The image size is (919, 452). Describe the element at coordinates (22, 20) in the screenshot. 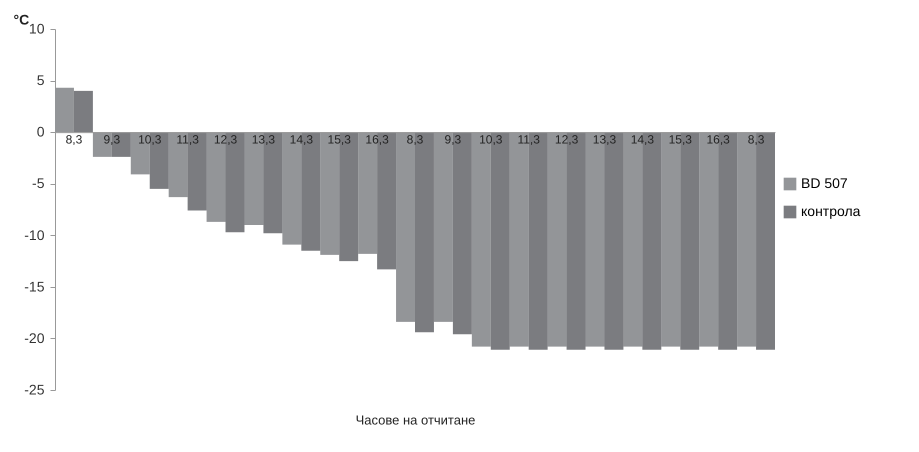

I see `y-axis-title: °C` at that location.